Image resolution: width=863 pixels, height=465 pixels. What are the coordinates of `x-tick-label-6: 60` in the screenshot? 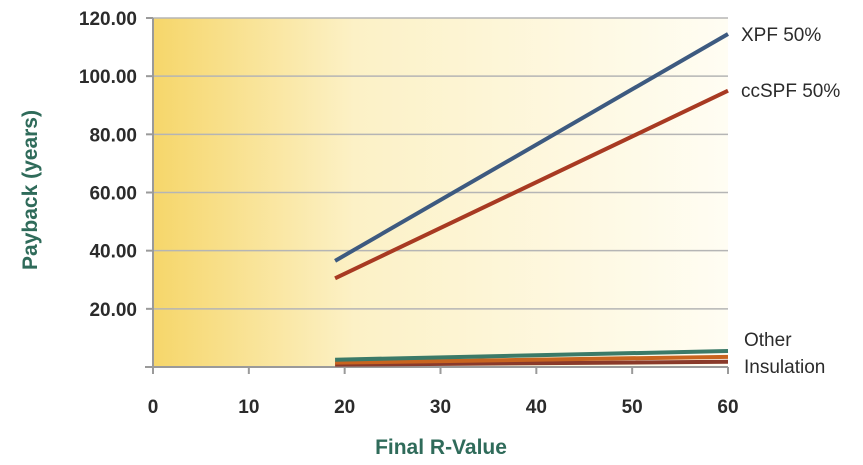 It's located at (727, 407).